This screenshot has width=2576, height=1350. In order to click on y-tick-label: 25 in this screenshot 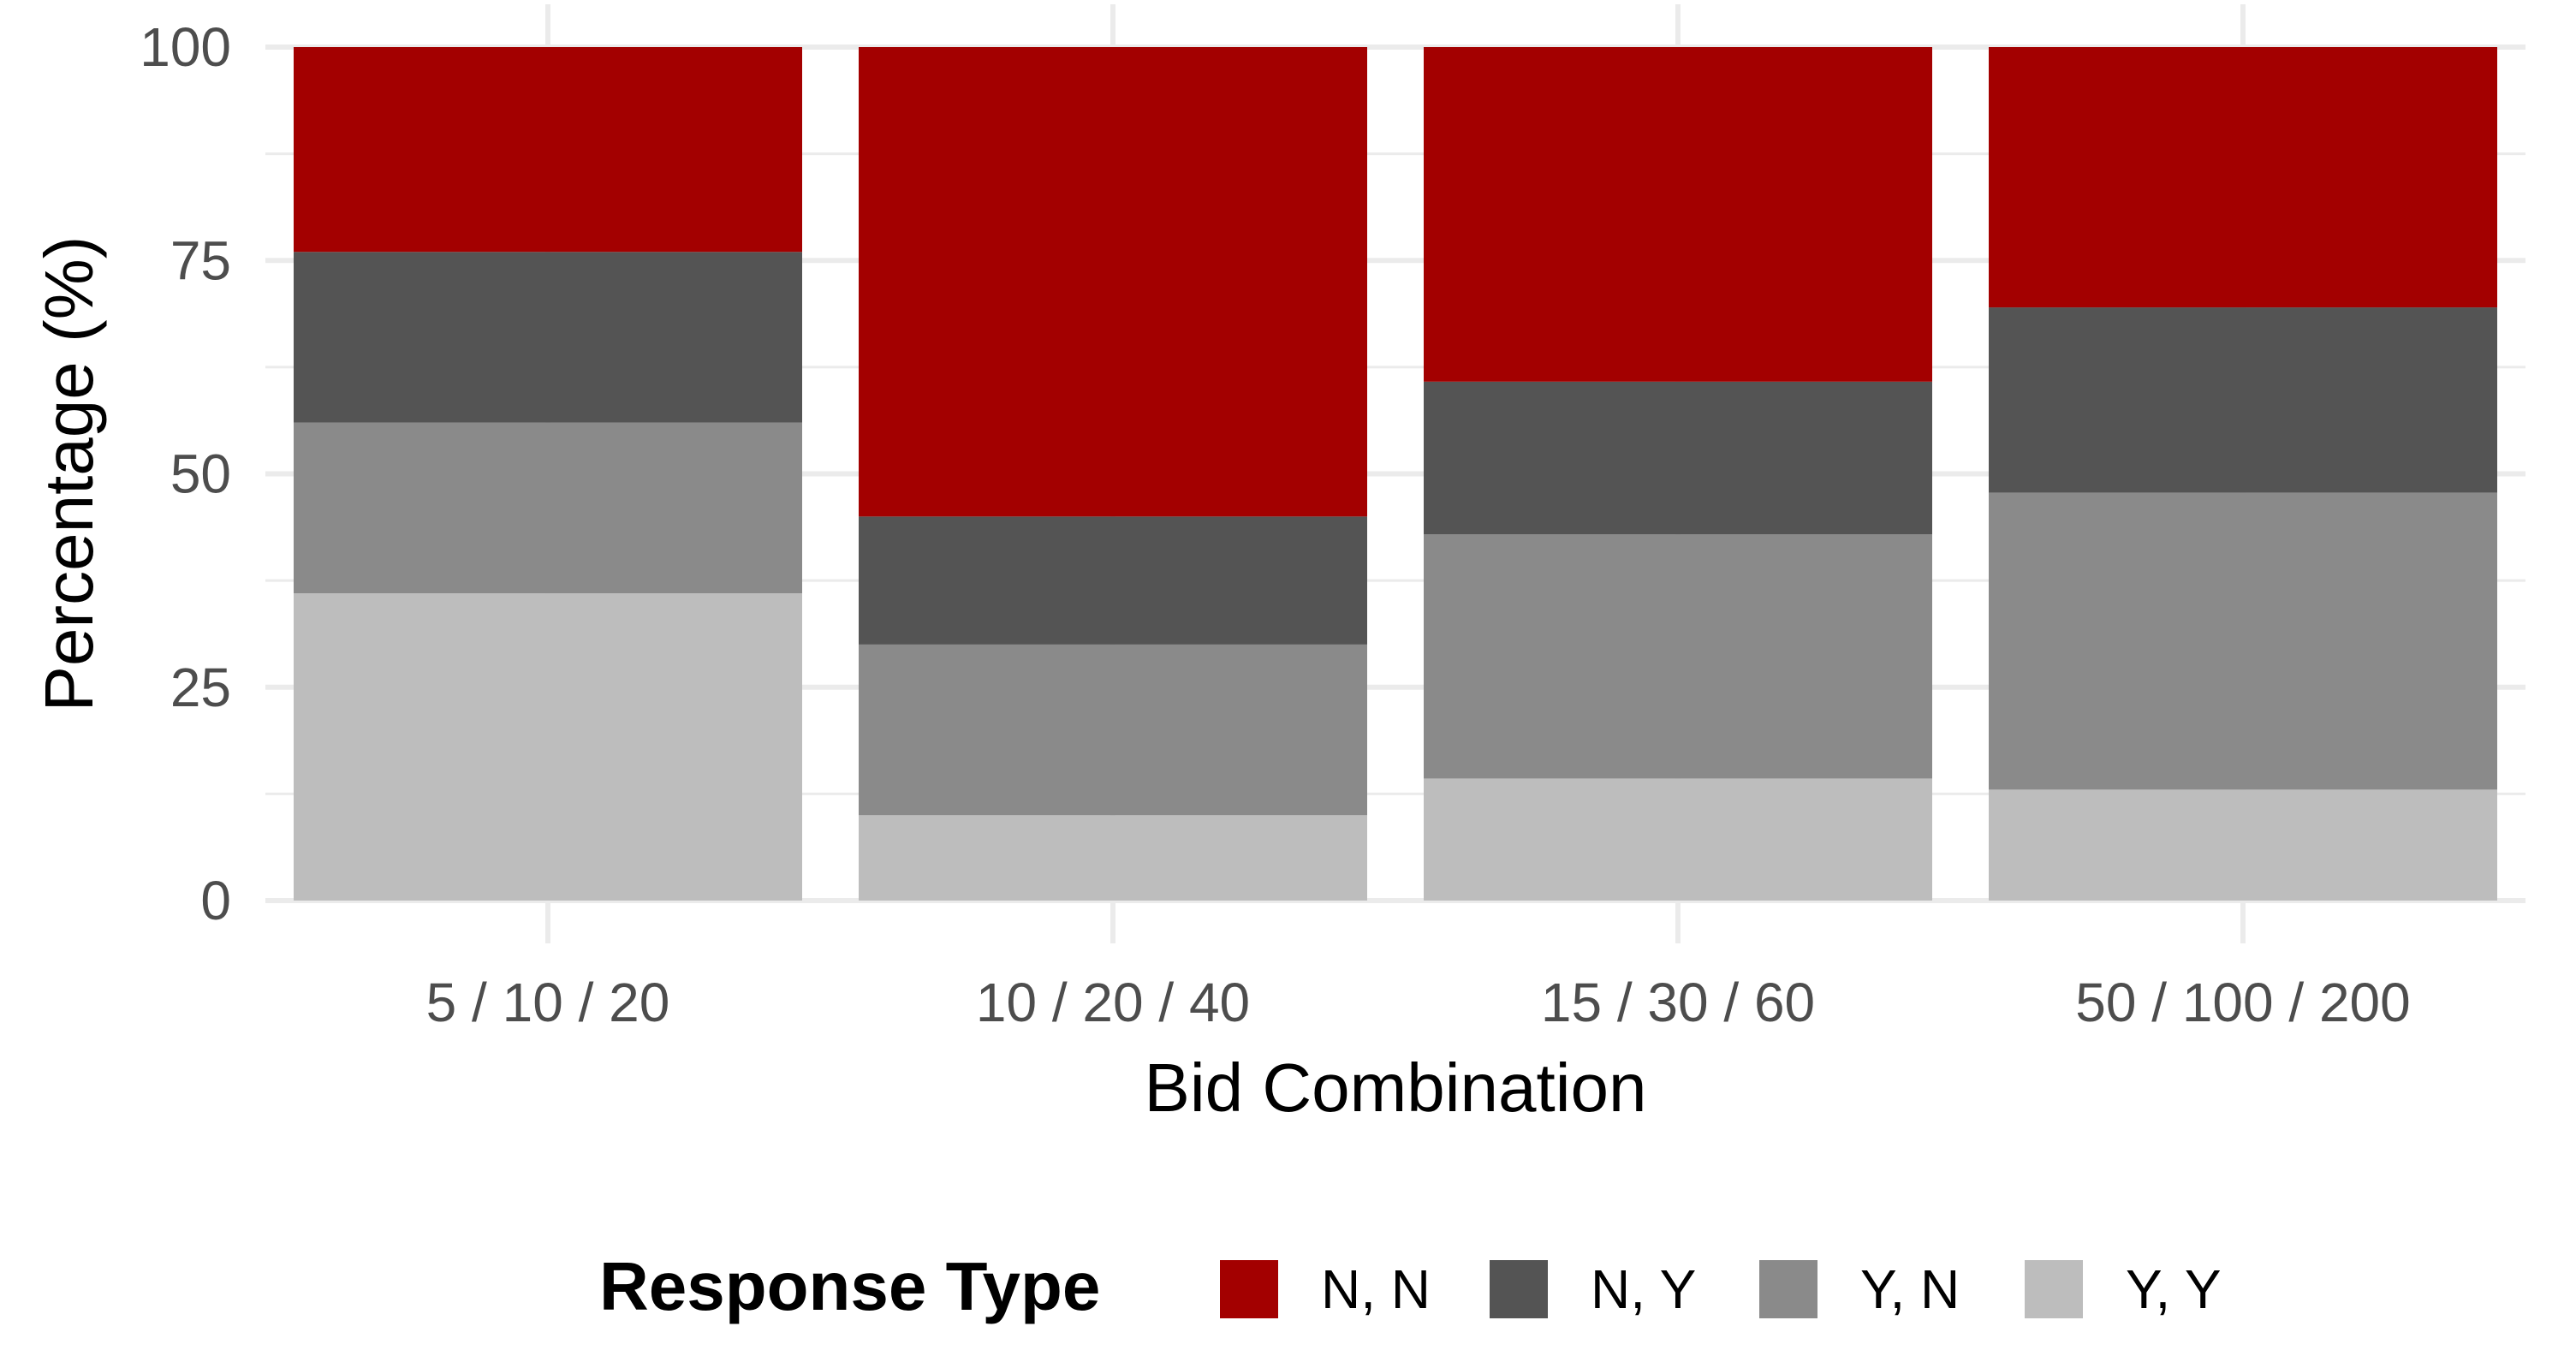, I will do `click(200, 687)`.